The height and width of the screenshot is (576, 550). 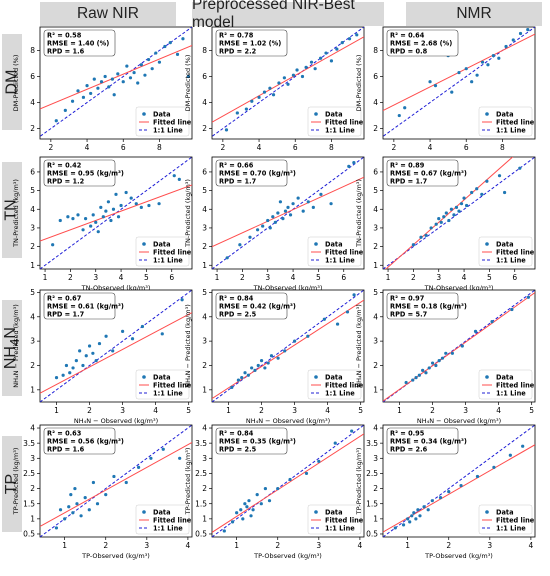 What do you see at coordinates (409, 450) in the screenshot?
I see `stats-line: RPD = 2.6` at bounding box center [409, 450].